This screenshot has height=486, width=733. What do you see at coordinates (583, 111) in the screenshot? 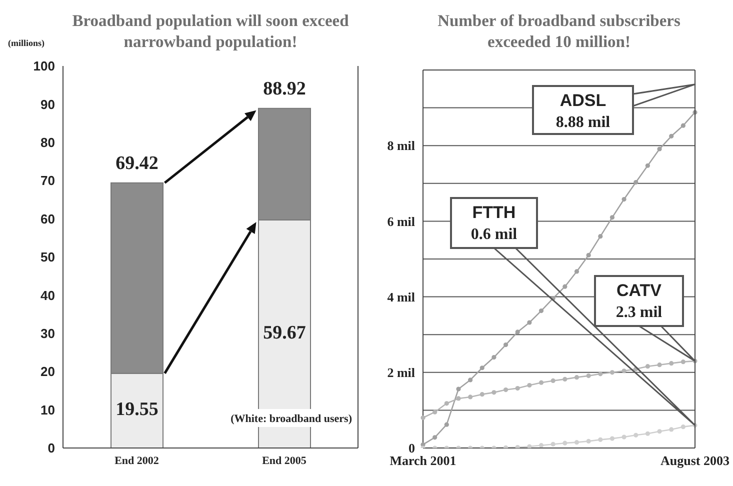
I see `annotation: ADSL 8.88 mil` at bounding box center [583, 111].